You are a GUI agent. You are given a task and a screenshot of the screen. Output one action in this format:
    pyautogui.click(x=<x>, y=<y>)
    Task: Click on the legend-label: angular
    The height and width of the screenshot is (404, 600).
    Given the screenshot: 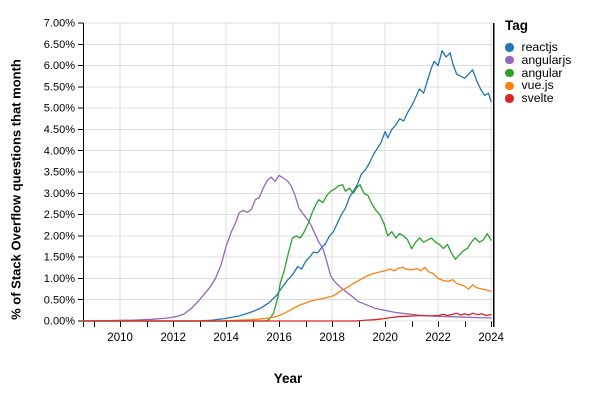 What is the action you would take?
    pyautogui.click(x=542, y=72)
    